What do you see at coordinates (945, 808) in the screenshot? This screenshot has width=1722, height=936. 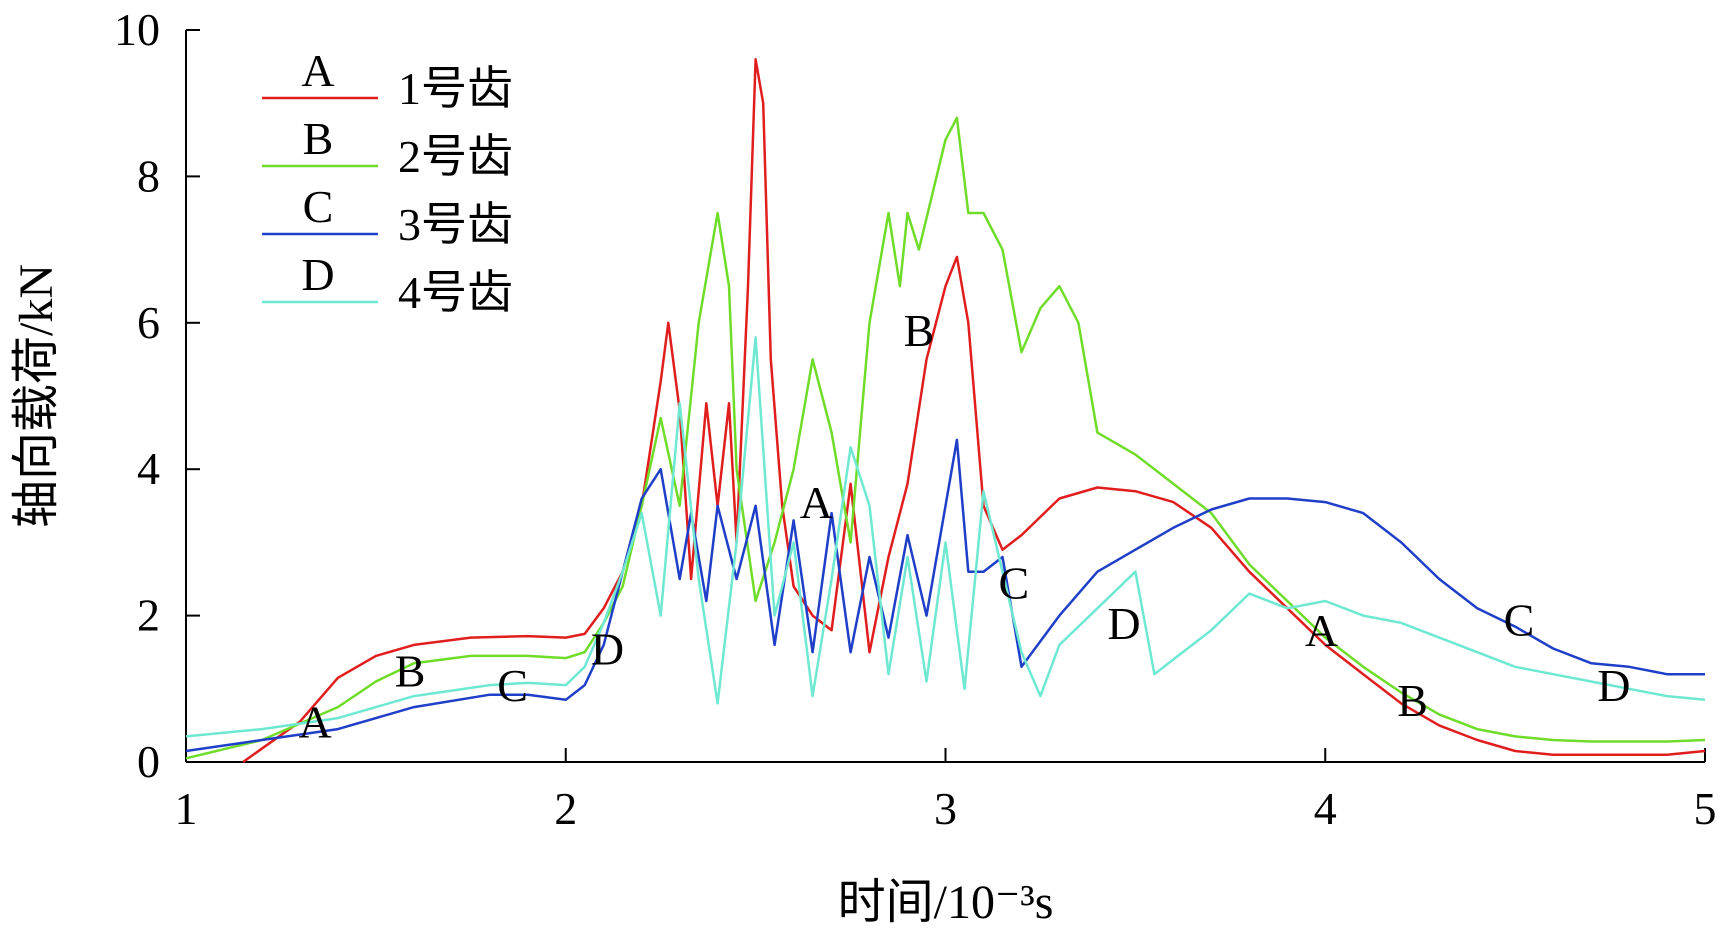 I see `x-tick-label: 3` at bounding box center [945, 808].